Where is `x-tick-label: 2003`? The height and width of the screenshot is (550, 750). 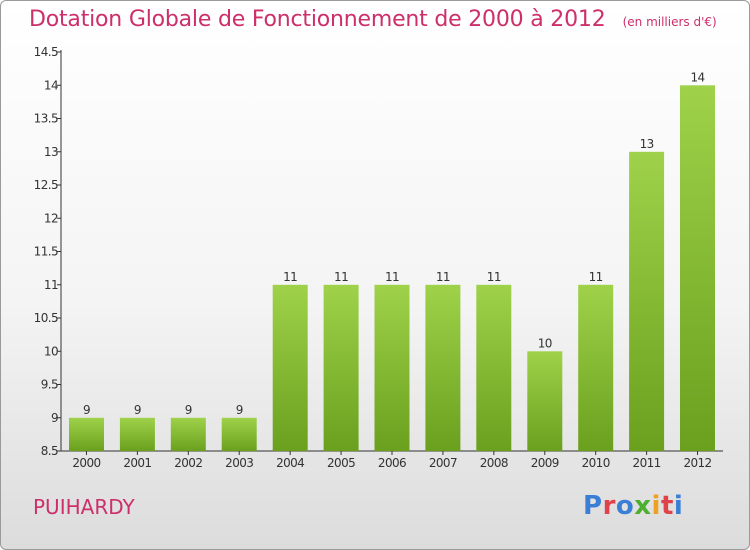
x-tick-label: 2003 is located at coordinates (239, 463).